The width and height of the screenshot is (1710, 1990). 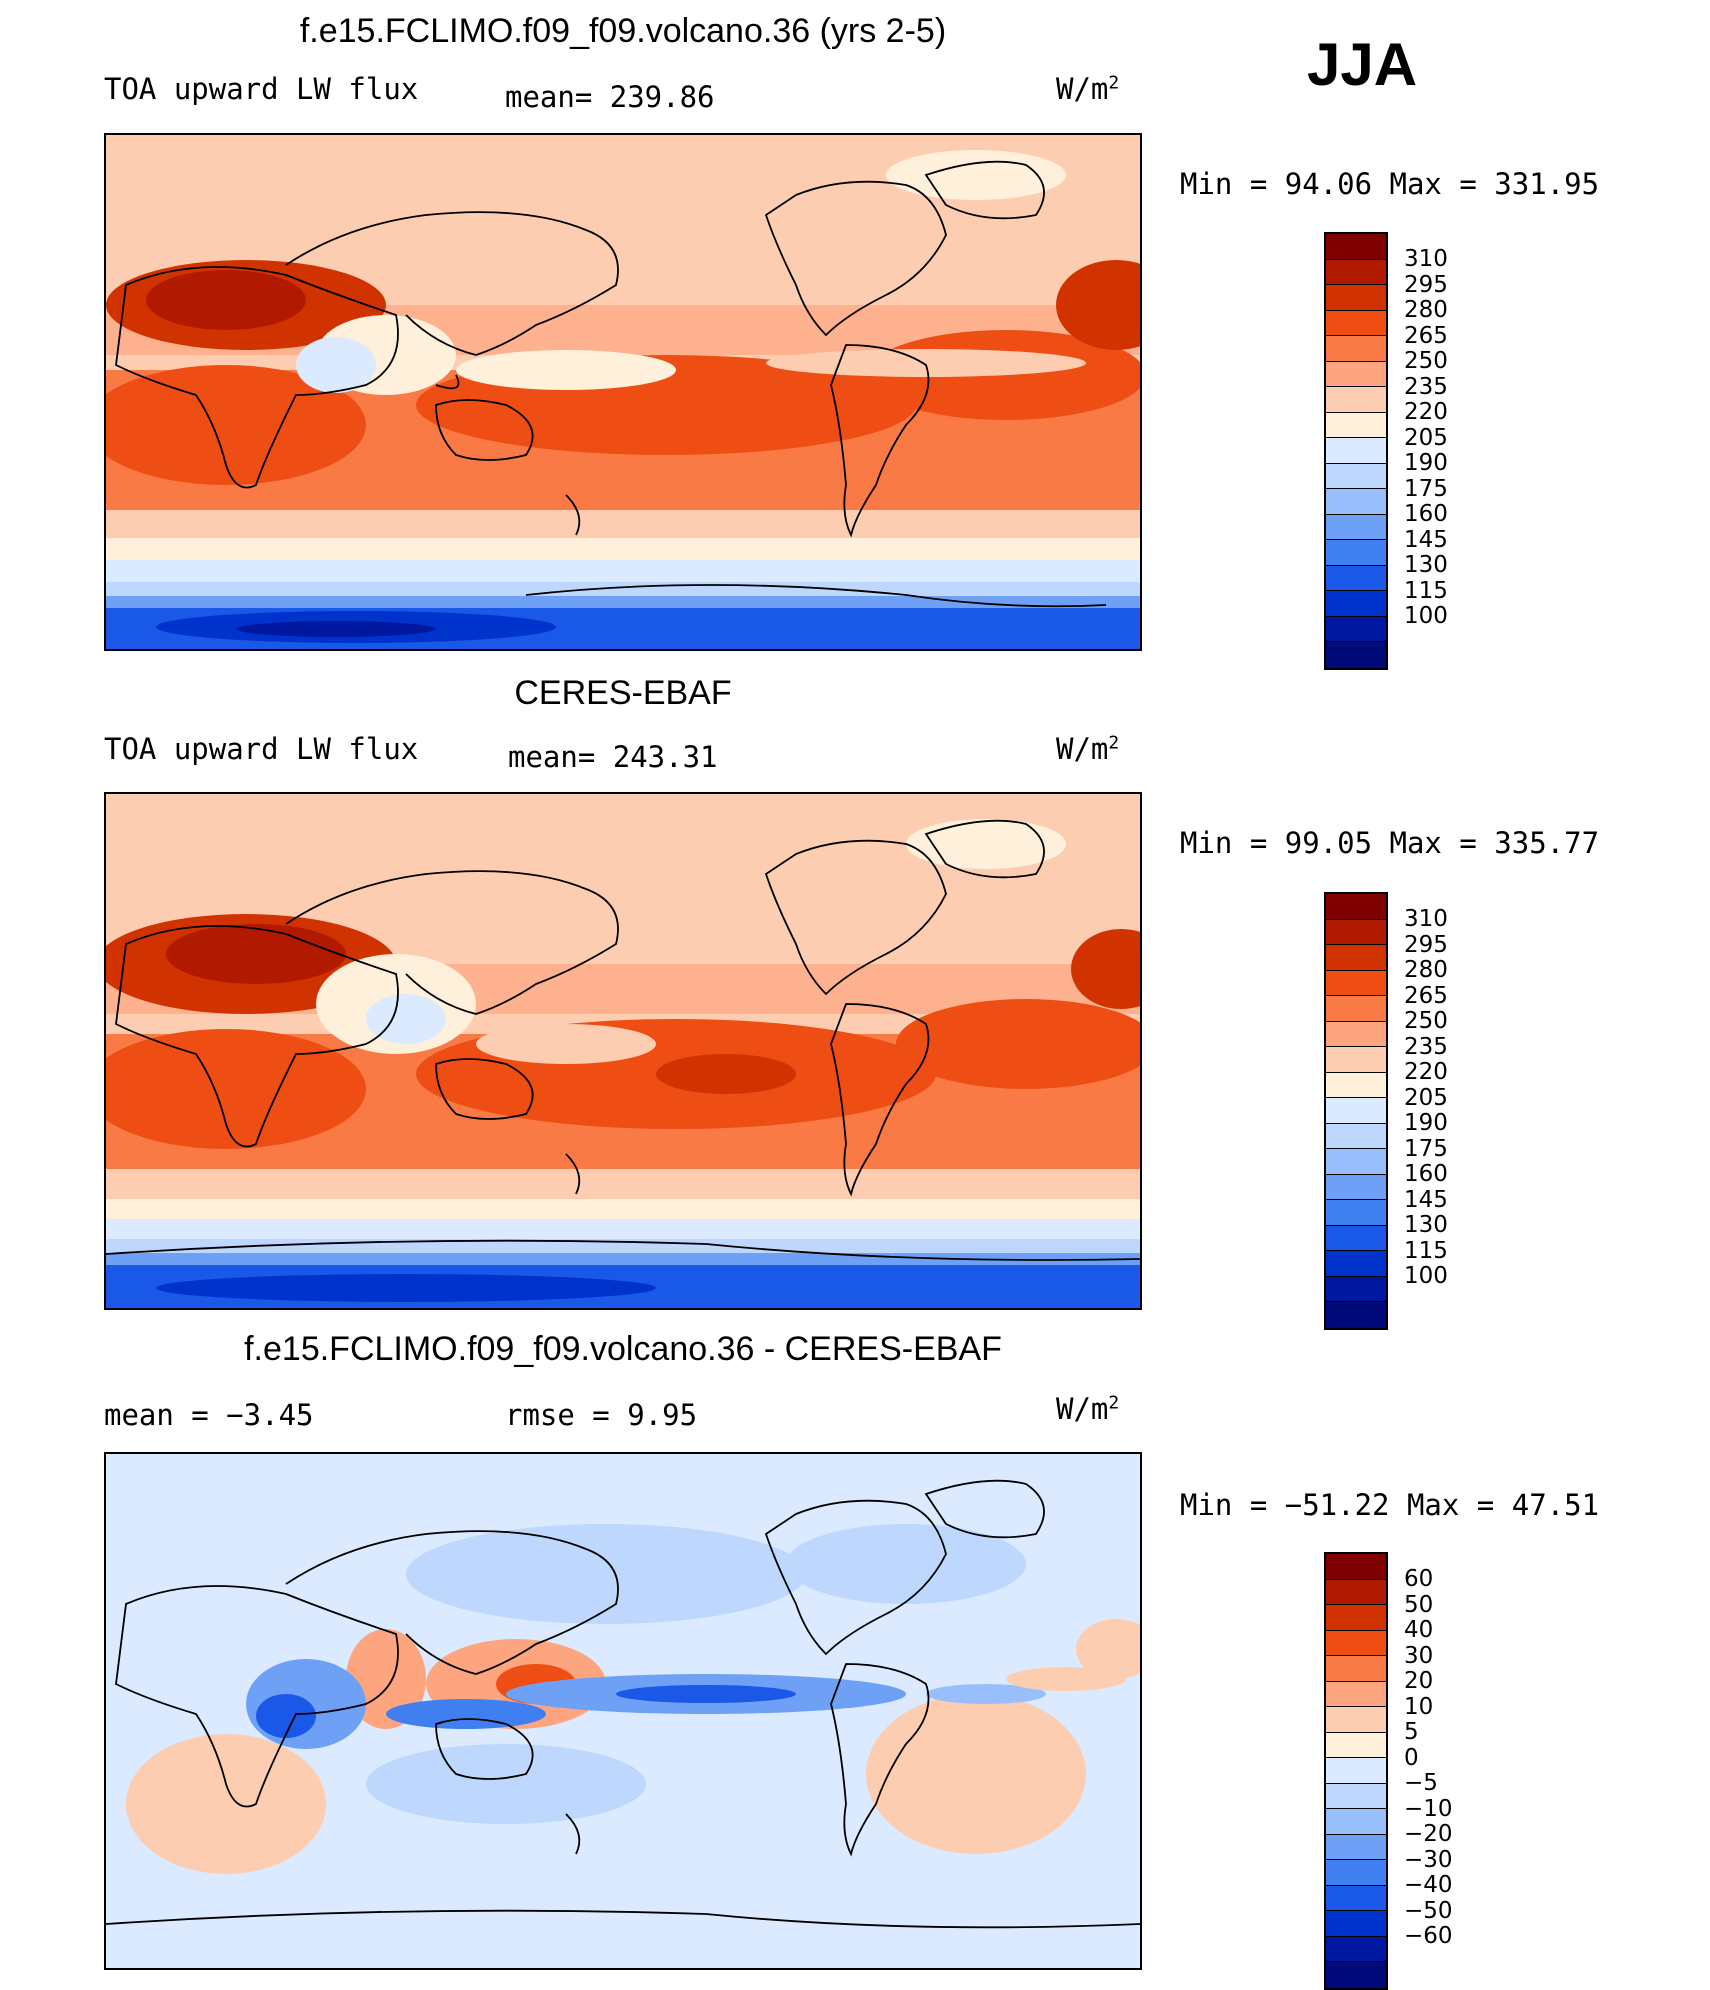 I want to click on colorbar-label: 310, so click(x=1426, y=259).